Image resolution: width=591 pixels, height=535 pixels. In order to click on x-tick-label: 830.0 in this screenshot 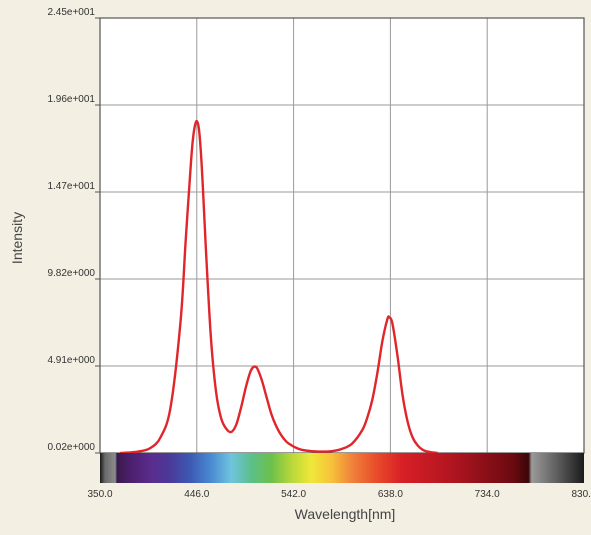, I will do `click(581, 494)`.